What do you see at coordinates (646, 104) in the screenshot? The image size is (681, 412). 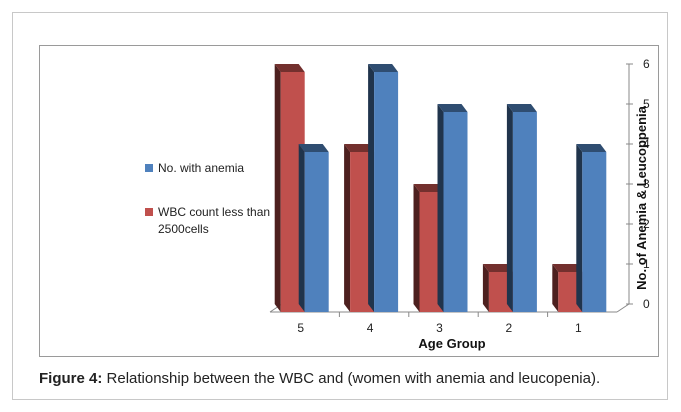 I see `y-tick-label: 5` at bounding box center [646, 104].